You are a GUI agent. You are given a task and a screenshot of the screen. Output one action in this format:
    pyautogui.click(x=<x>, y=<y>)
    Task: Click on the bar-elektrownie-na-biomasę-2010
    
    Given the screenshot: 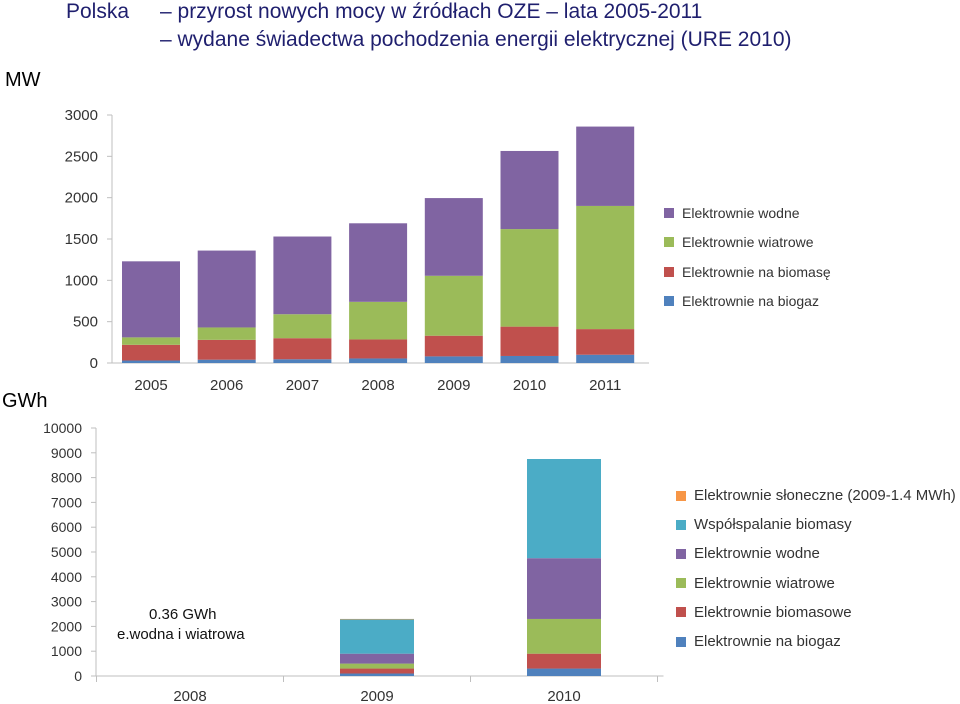 What is the action you would take?
    pyautogui.click(x=529, y=341)
    